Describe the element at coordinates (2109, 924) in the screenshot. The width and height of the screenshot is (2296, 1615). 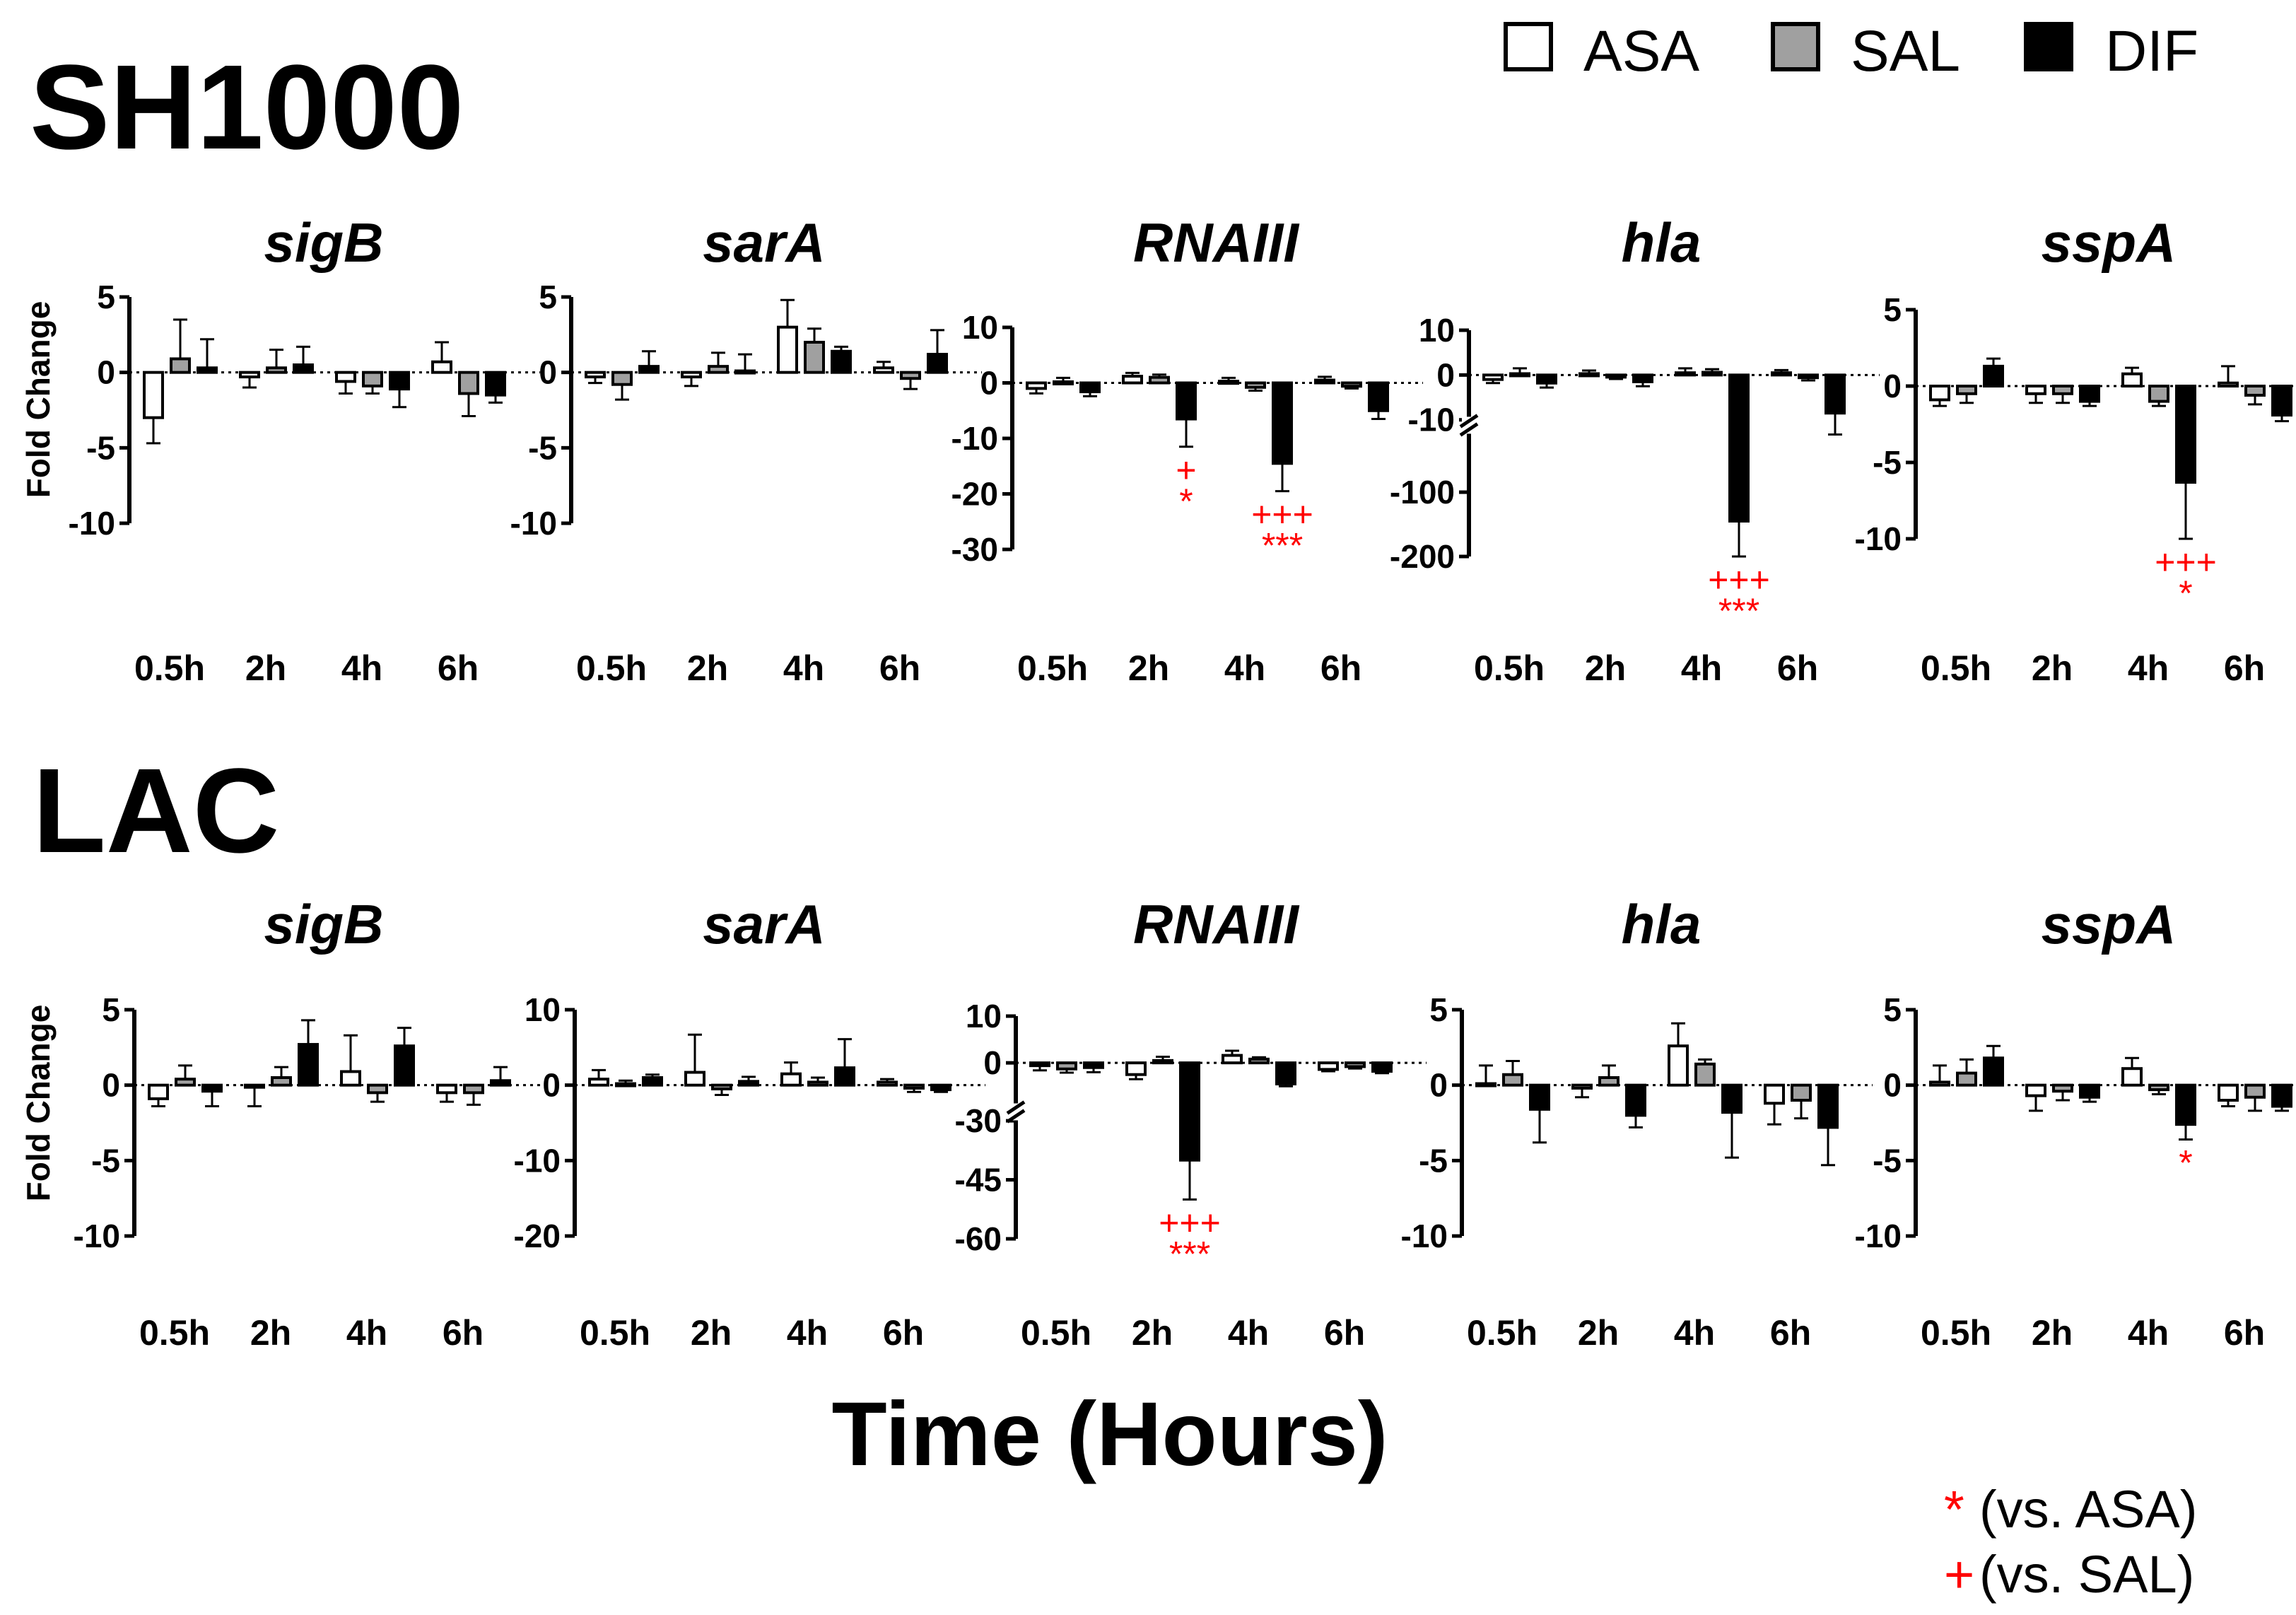
I see `panel-title: sspA` at that location.